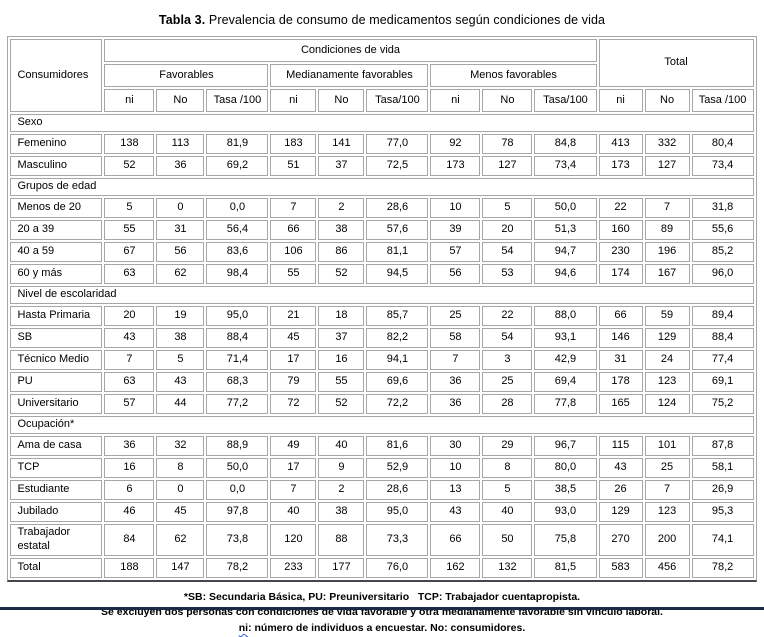 The width and height of the screenshot is (764, 637). What do you see at coordinates (565, 446) in the screenshot?
I see `data-cell: 96,7` at bounding box center [565, 446].